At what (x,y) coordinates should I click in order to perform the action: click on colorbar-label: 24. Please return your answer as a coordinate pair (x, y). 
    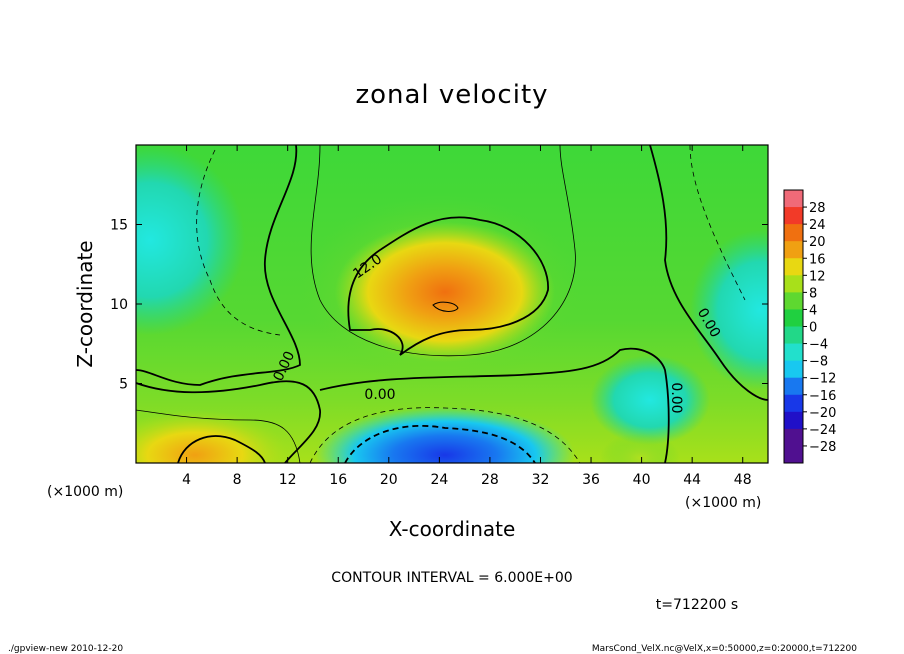
    Looking at the image, I should click on (817, 225).